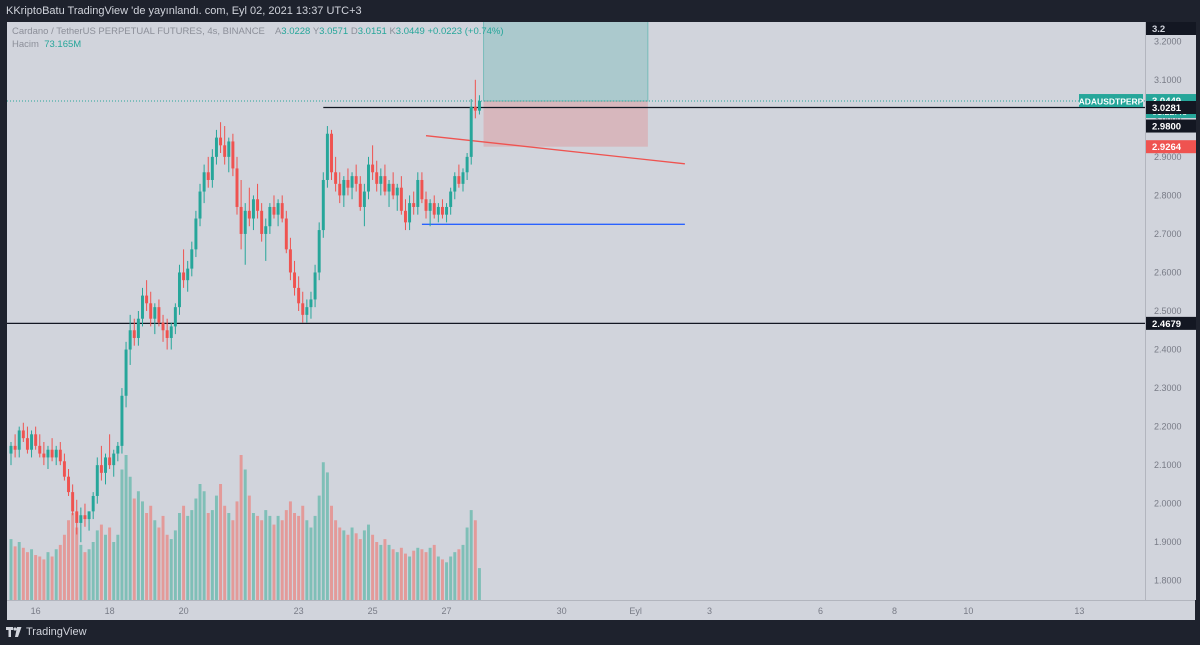  What do you see at coordinates (46, 632) in the screenshot?
I see `tradingview-logo: TradingView` at bounding box center [46, 632].